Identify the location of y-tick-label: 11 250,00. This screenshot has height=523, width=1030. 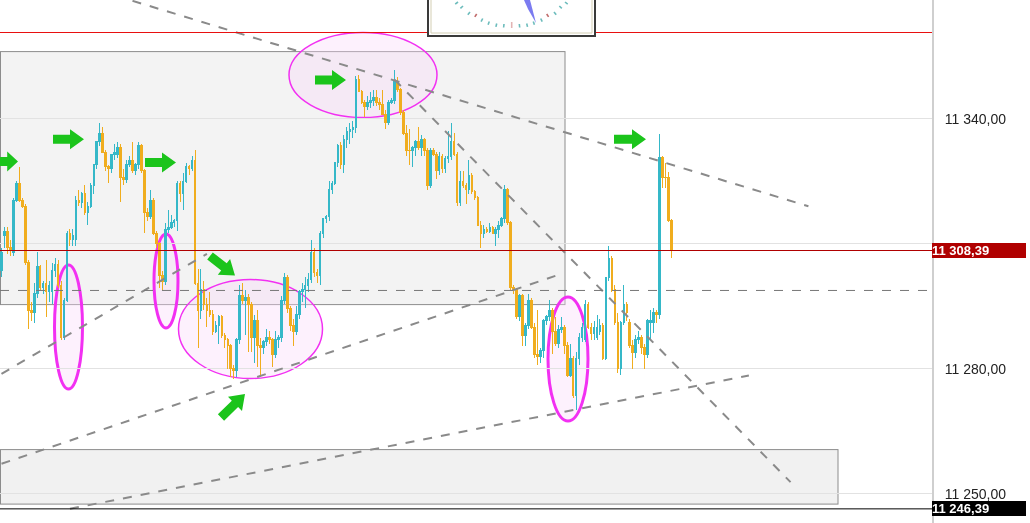
(975, 493).